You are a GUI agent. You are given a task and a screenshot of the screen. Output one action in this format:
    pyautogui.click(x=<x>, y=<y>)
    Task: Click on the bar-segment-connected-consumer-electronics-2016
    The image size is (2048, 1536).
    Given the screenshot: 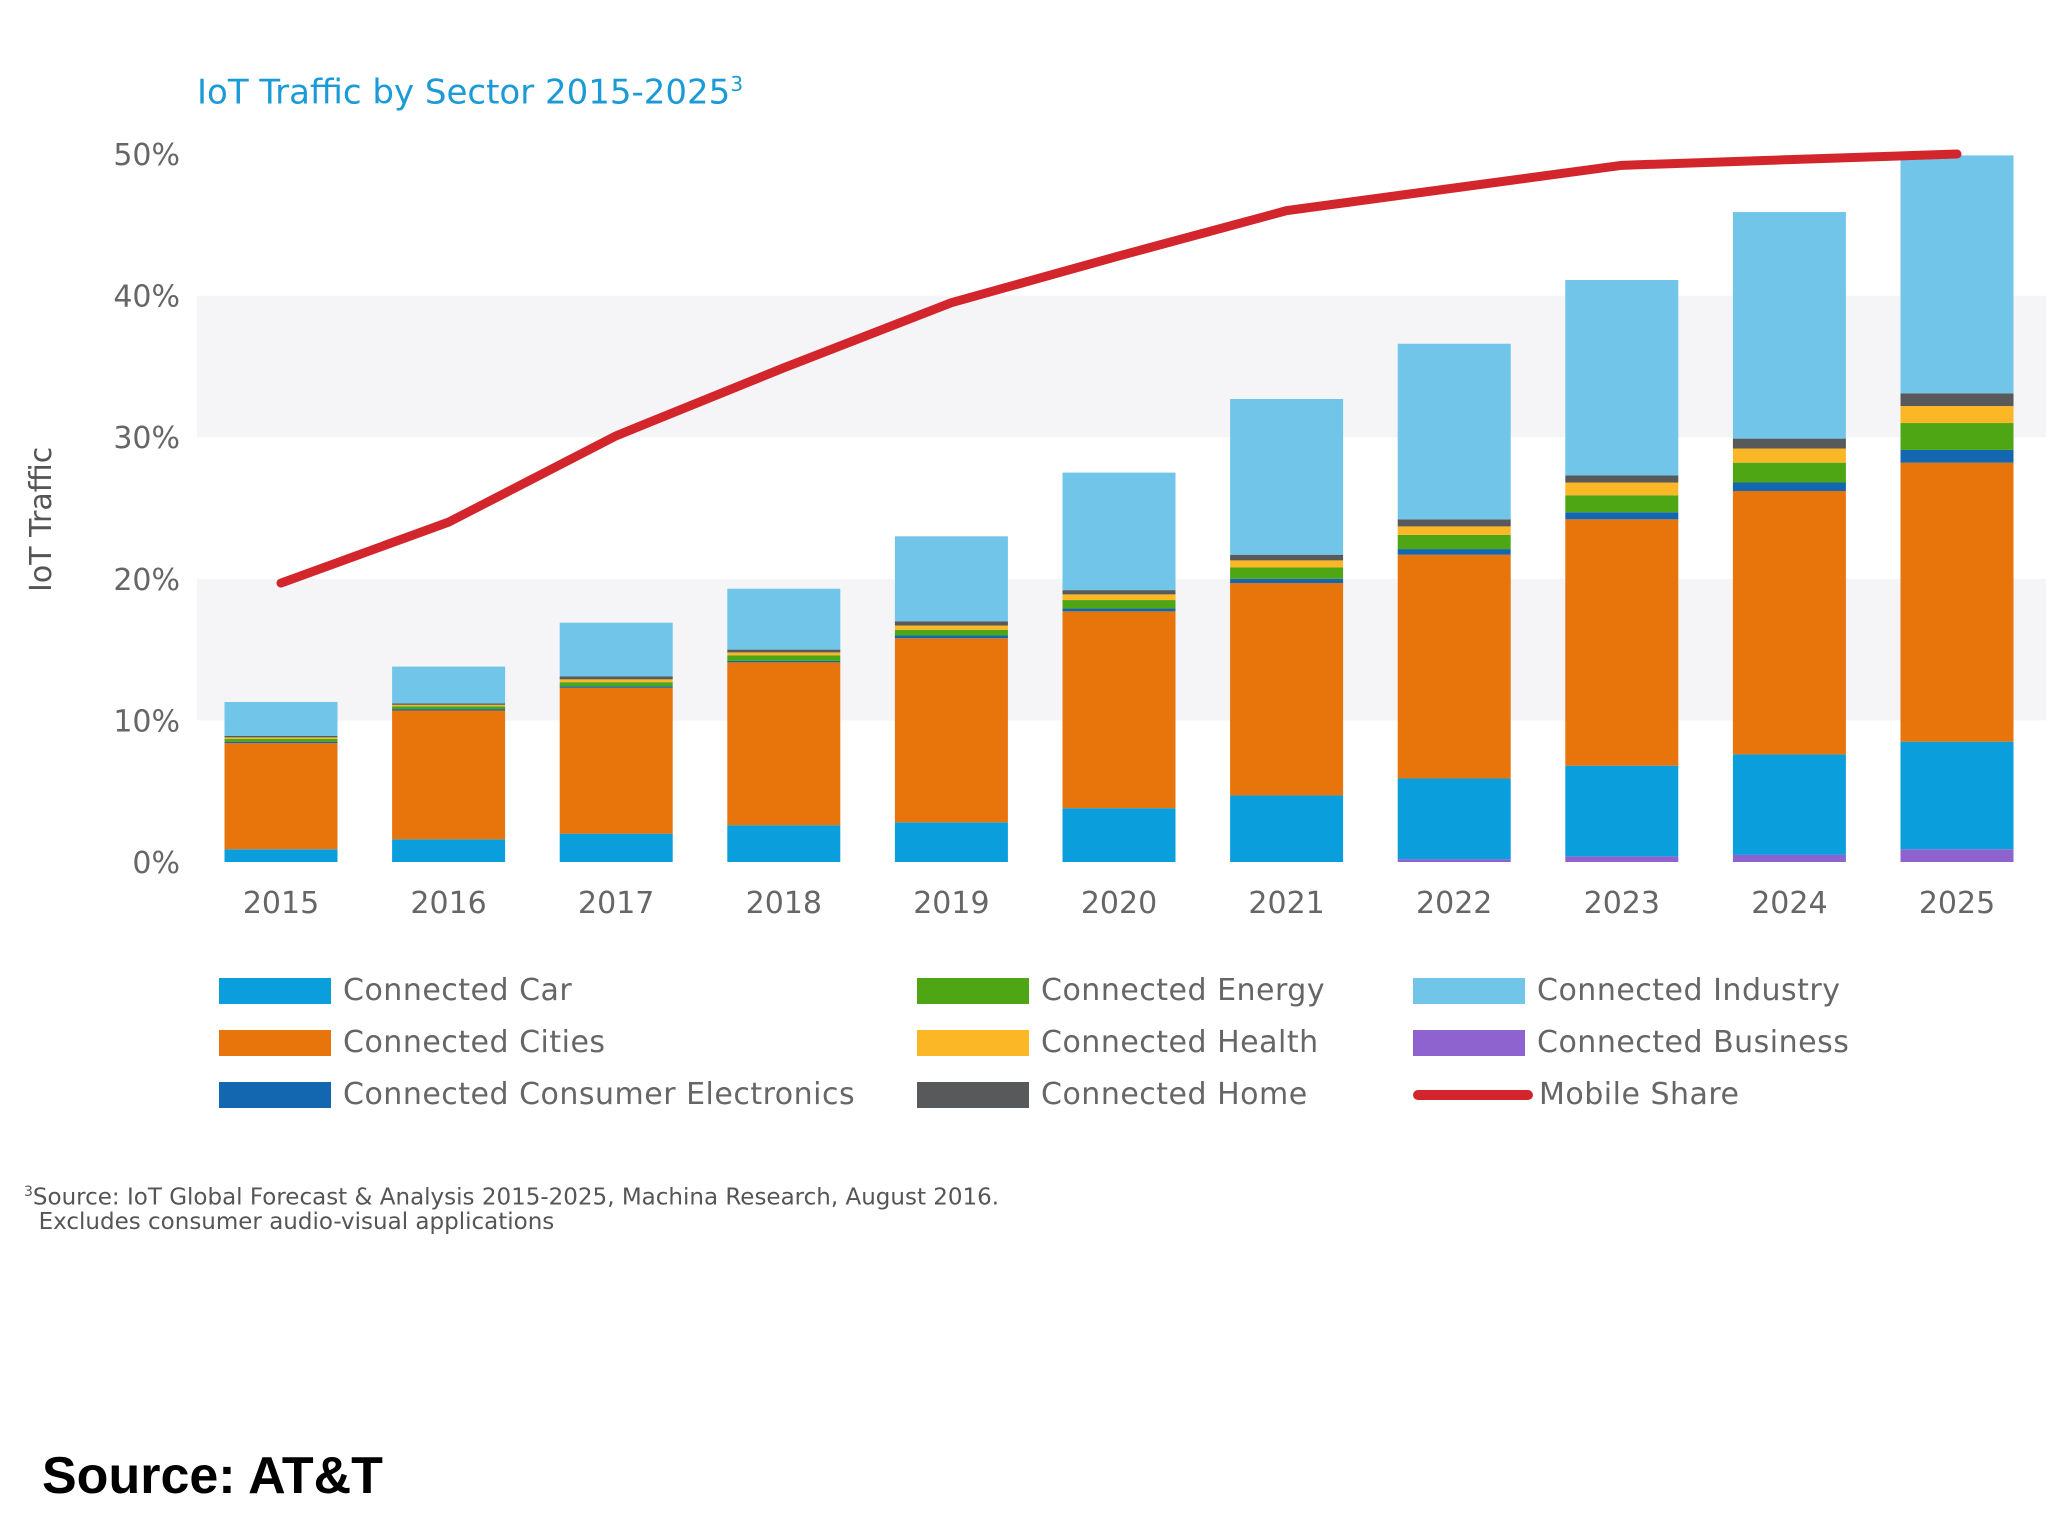 What is the action you would take?
    pyautogui.click(x=449, y=710)
    